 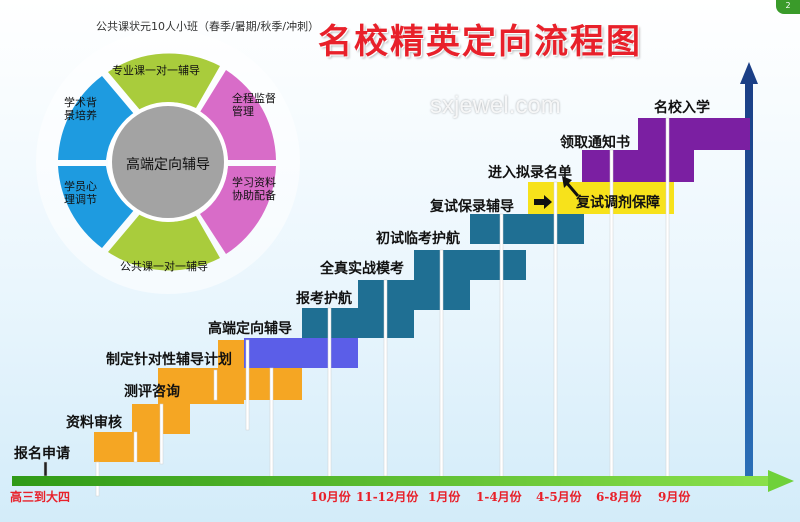 I want to click on arrow-up-left-icon, so click(x=571, y=186).